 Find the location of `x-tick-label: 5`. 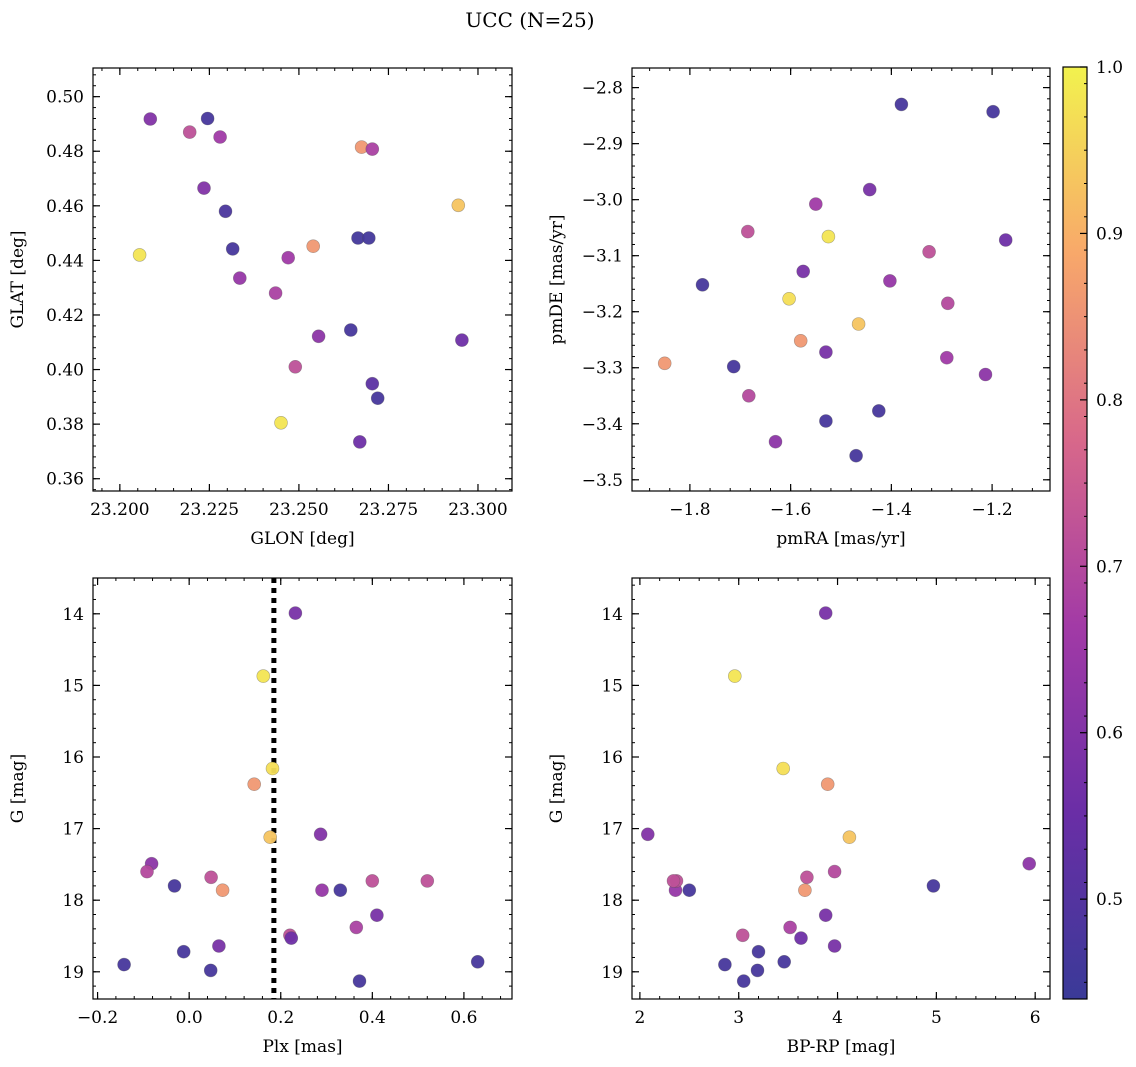

x-tick-label: 5 is located at coordinates (936, 1018).